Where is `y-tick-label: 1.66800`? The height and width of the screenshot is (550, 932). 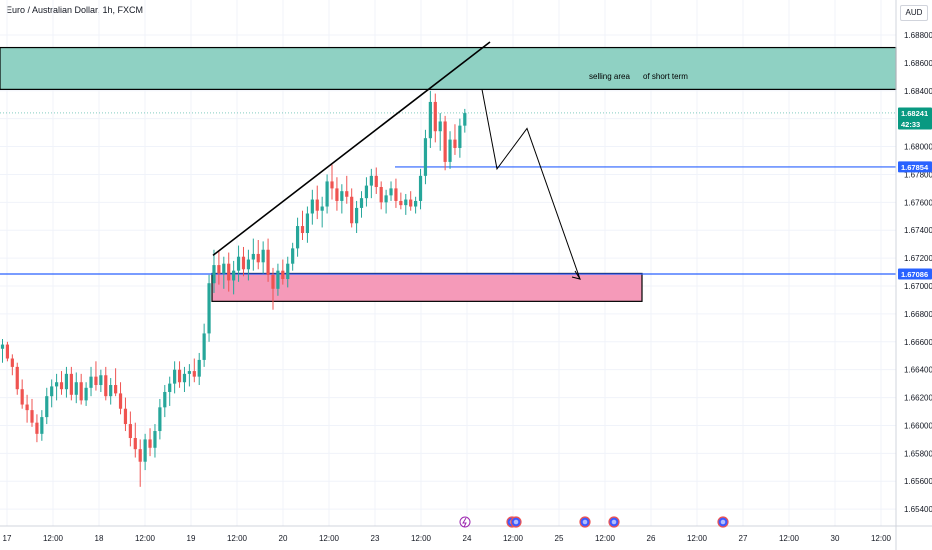 y-tick-label: 1.66800 is located at coordinates (918, 314).